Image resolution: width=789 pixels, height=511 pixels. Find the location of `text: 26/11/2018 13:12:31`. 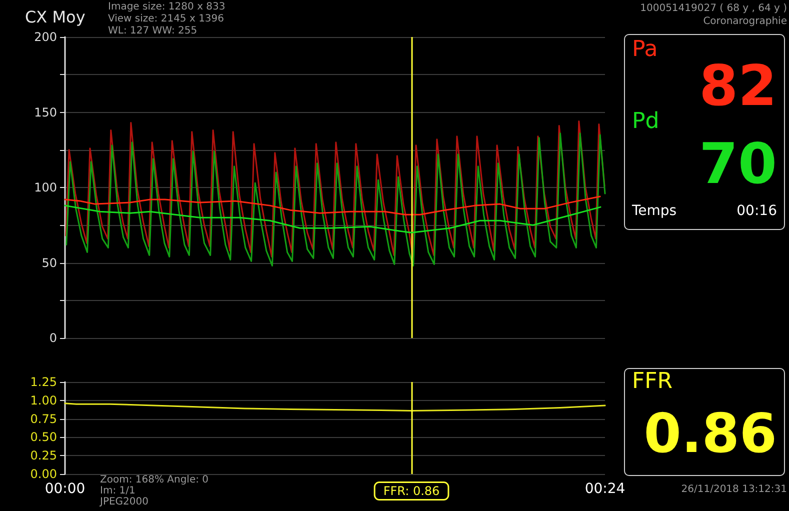

text: 26/11/2018 13:12:31 is located at coordinates (734, 489).